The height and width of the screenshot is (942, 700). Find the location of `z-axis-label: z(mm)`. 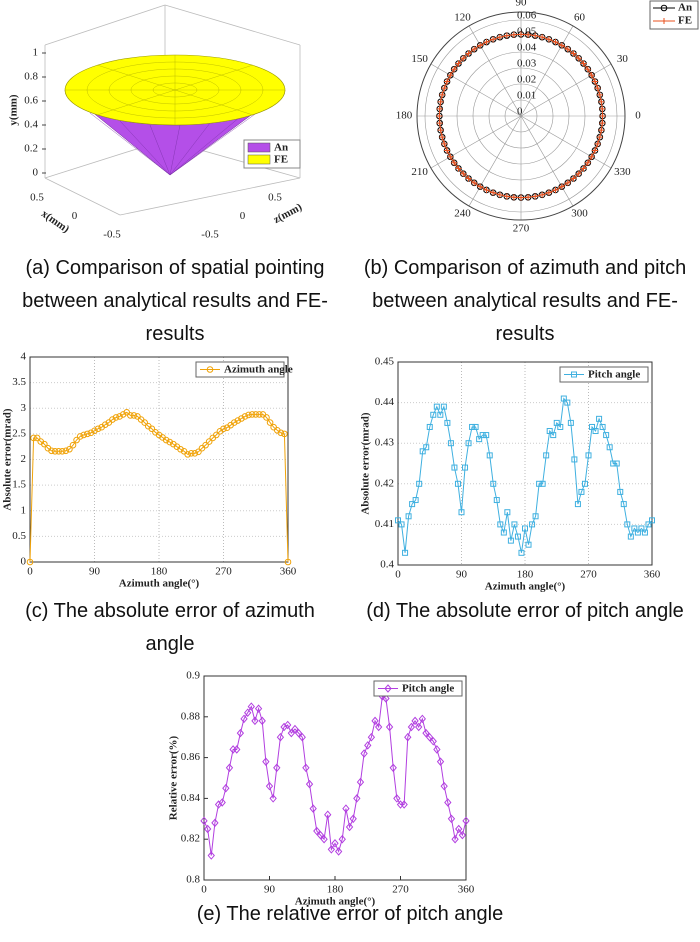

z-axis-label: z(mm) is located at coordinates (287, 213).